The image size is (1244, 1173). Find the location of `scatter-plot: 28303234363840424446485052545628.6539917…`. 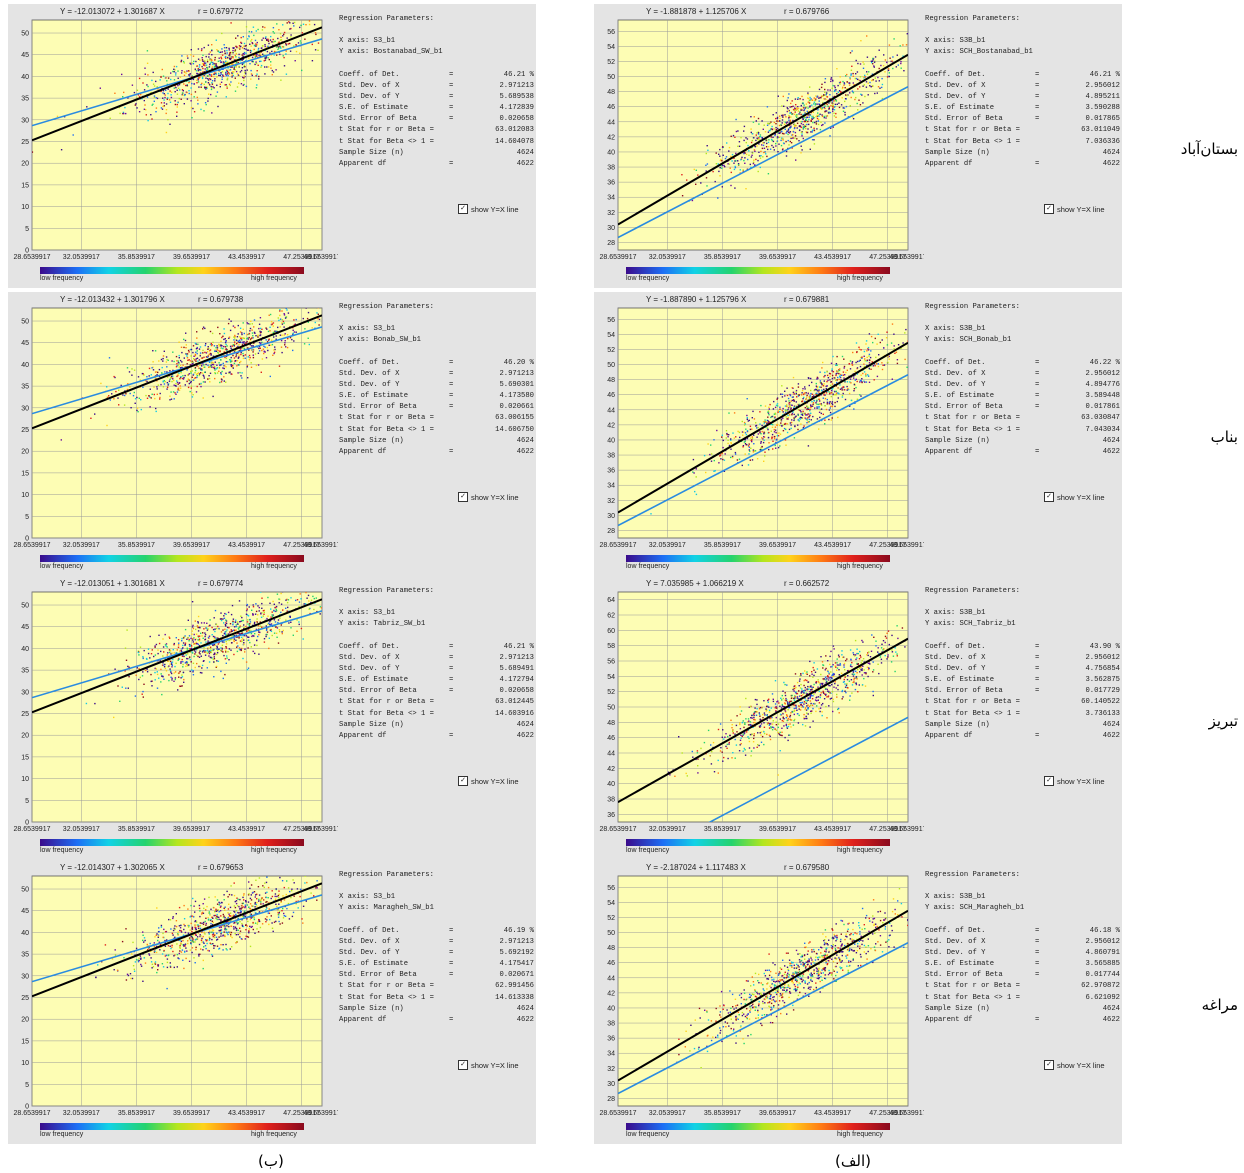

scatter-plot: 28303234363840424446485052545628.6539917… is located at coordinates (762, 140).